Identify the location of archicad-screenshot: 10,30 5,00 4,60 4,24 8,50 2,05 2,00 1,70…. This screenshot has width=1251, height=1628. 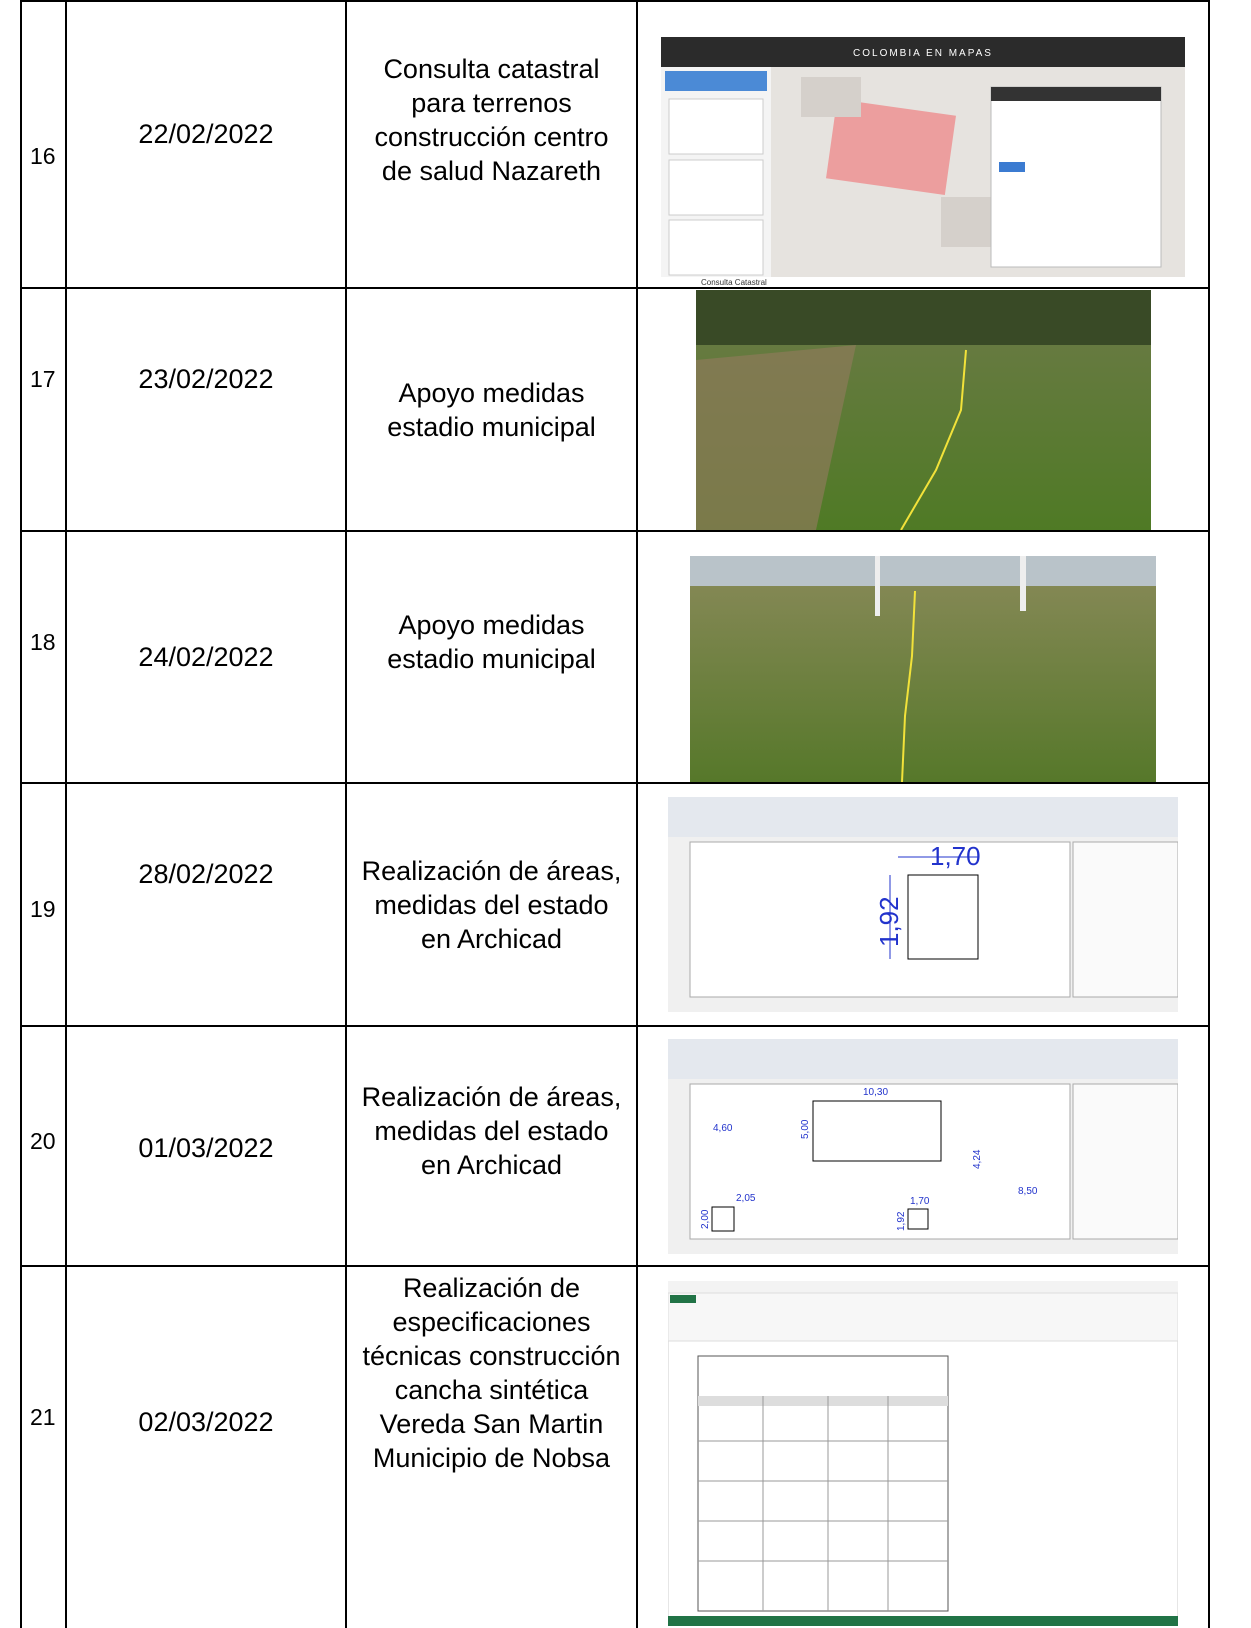
(923, 1146).